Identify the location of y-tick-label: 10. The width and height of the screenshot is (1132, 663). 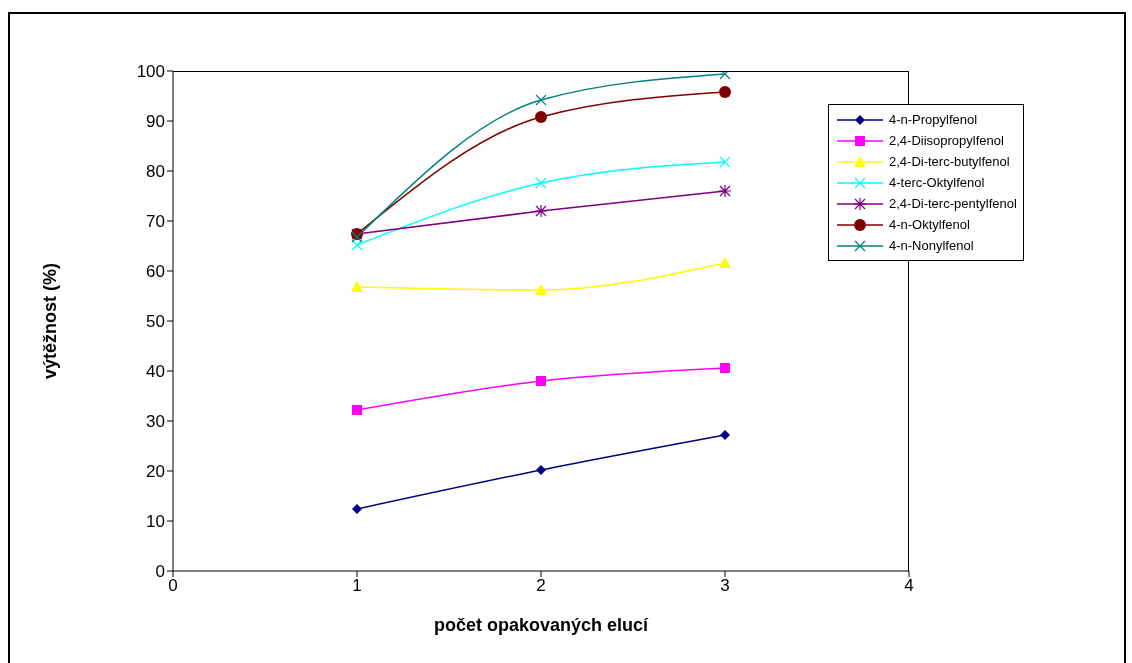
(155, 522).